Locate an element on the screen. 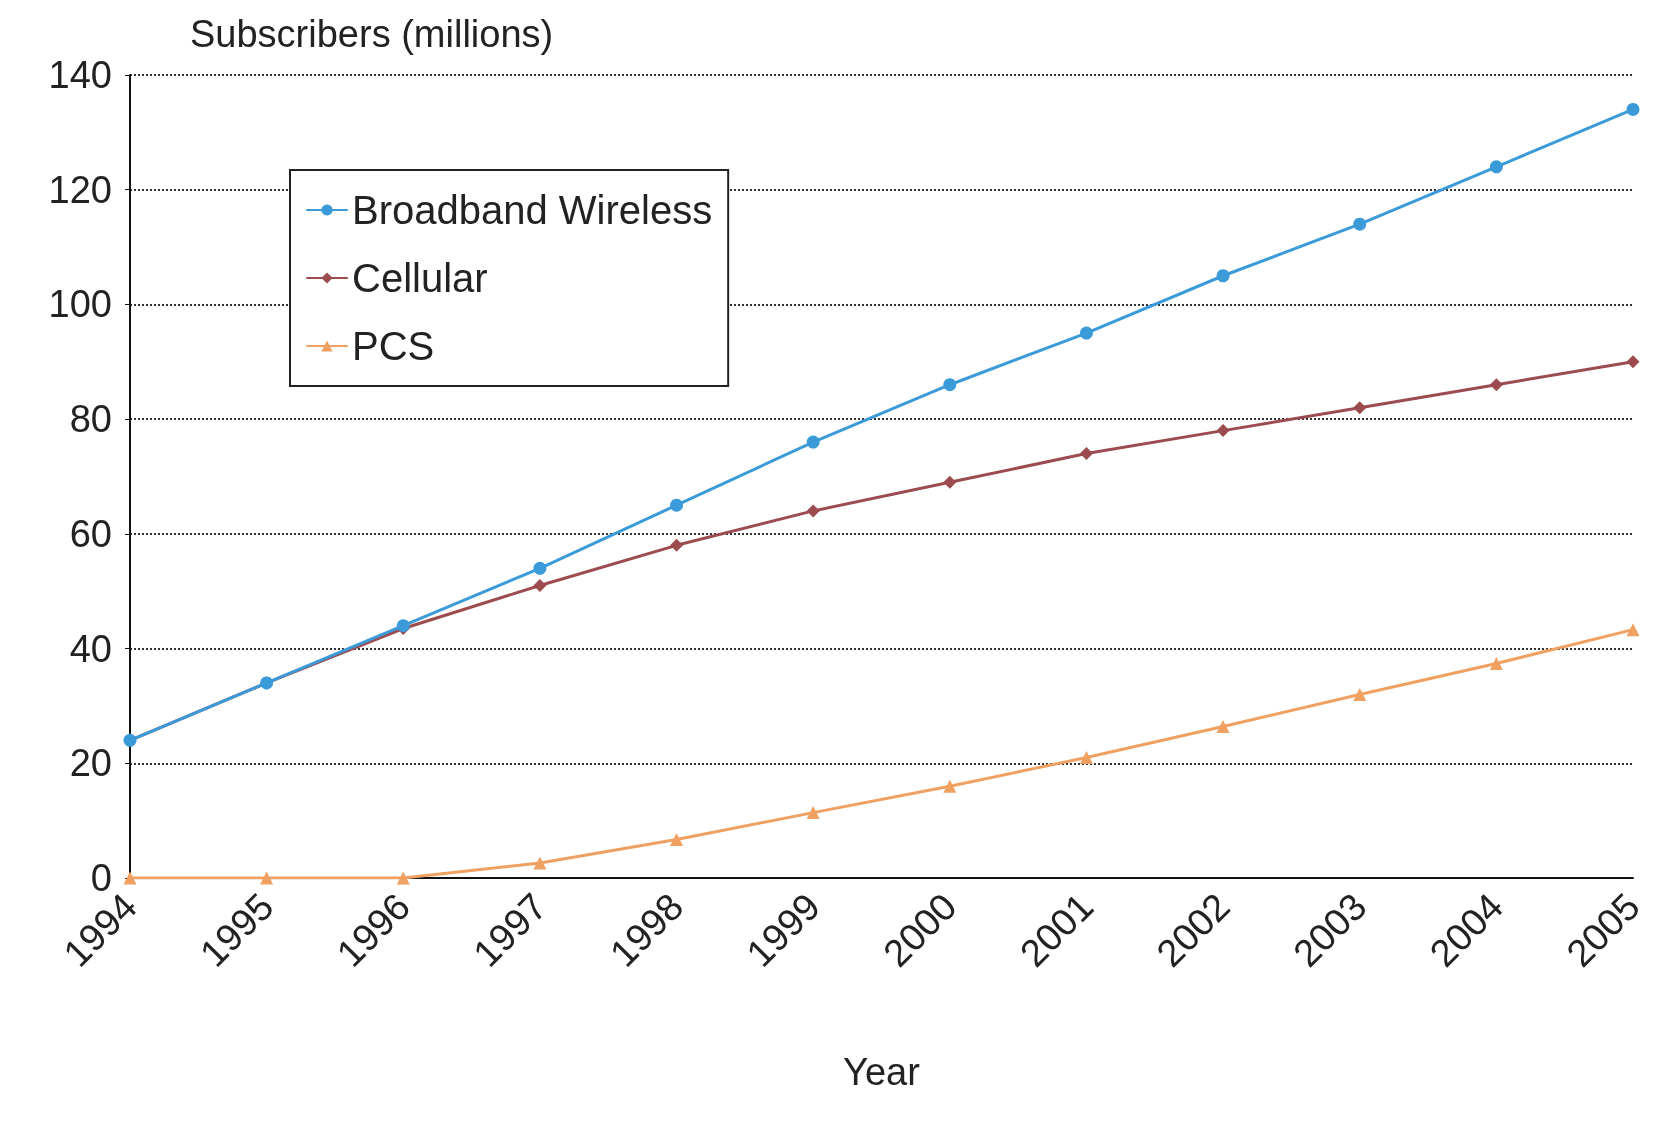 Image resolution: width=1673 pixels, height=1123 pixels. legend-label: PCS is located at coordinates (393, 346).